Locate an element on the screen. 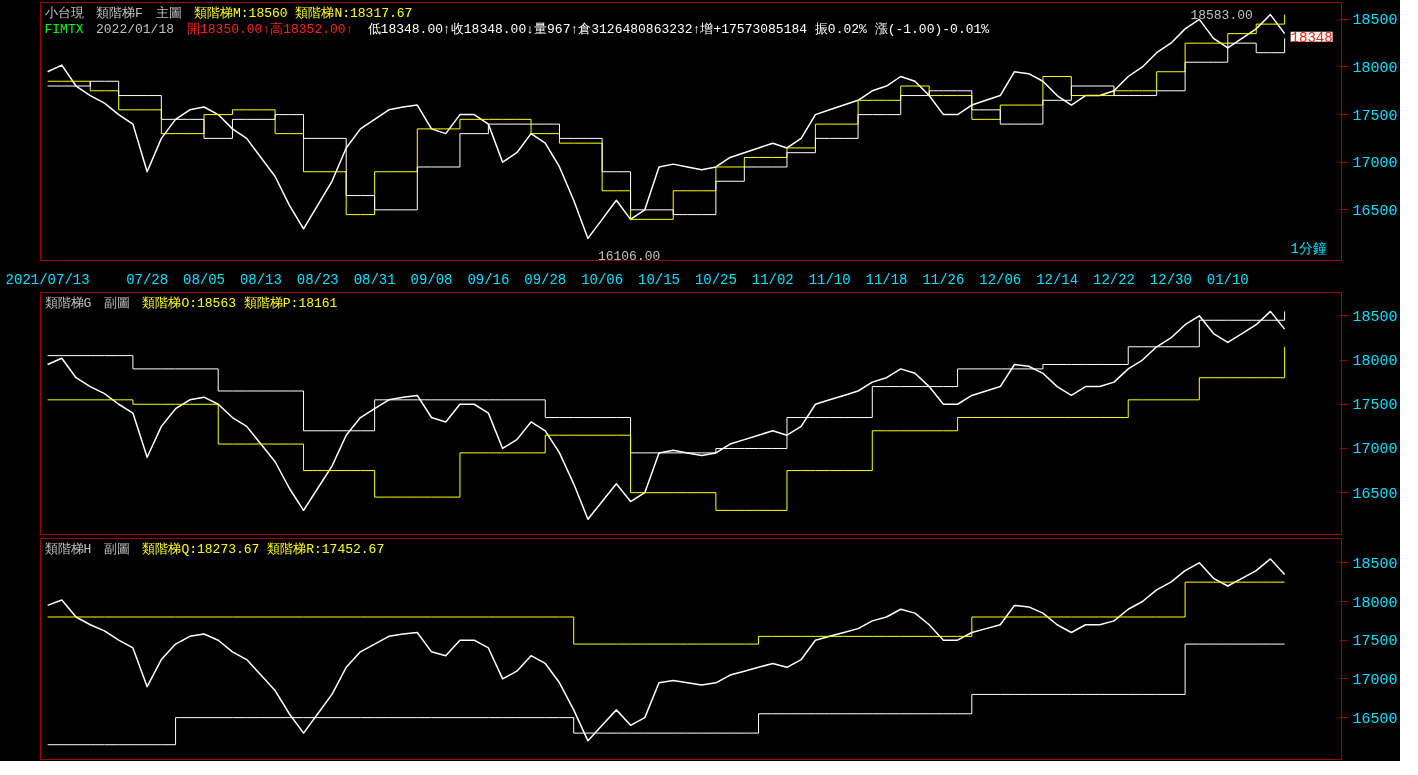 The image size is (1418, 775). annotation: 主圖 is located at coordinates (168, 12).